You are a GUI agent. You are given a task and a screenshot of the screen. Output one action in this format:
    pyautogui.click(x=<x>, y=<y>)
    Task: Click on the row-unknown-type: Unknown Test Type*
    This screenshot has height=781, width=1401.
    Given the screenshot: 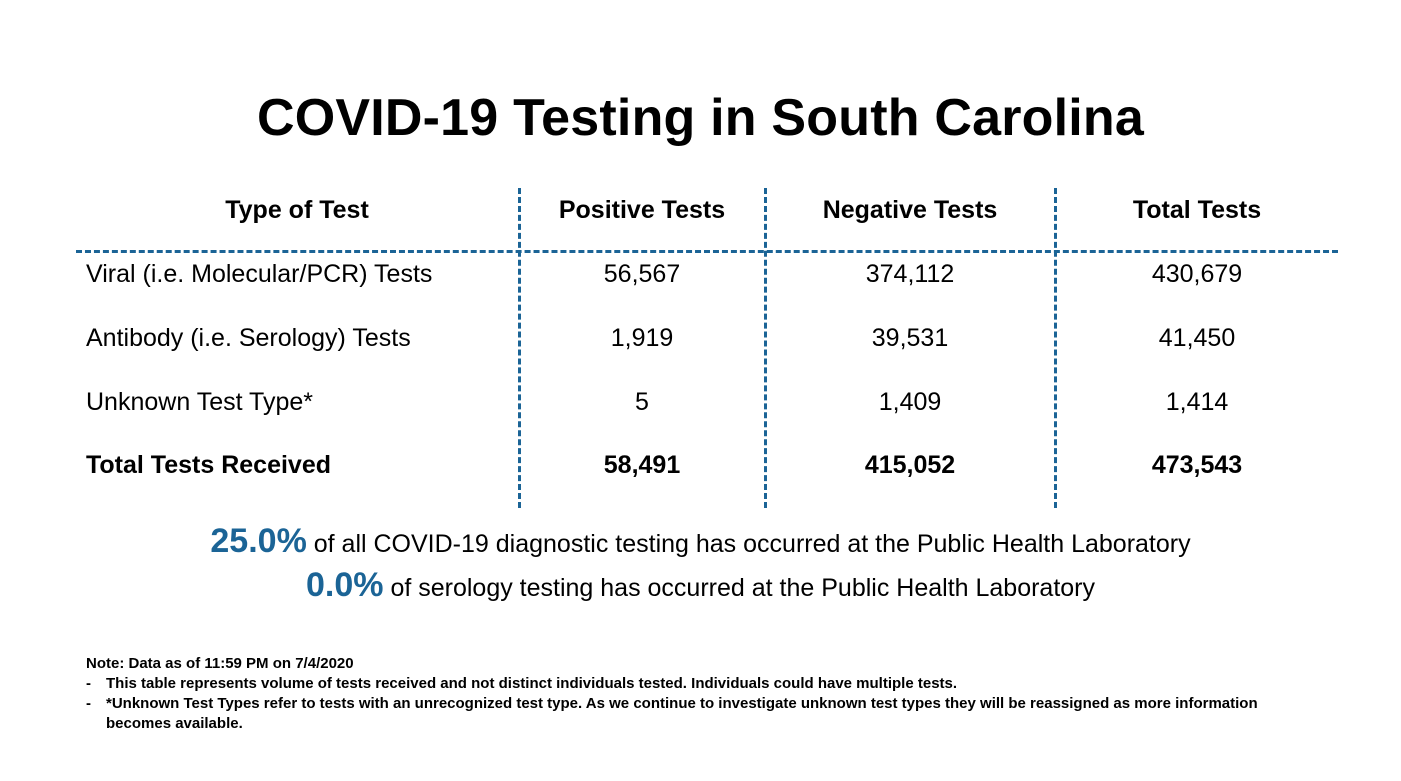 What is the action you would take?
    pyautogui.click(x=199, y=402)
    